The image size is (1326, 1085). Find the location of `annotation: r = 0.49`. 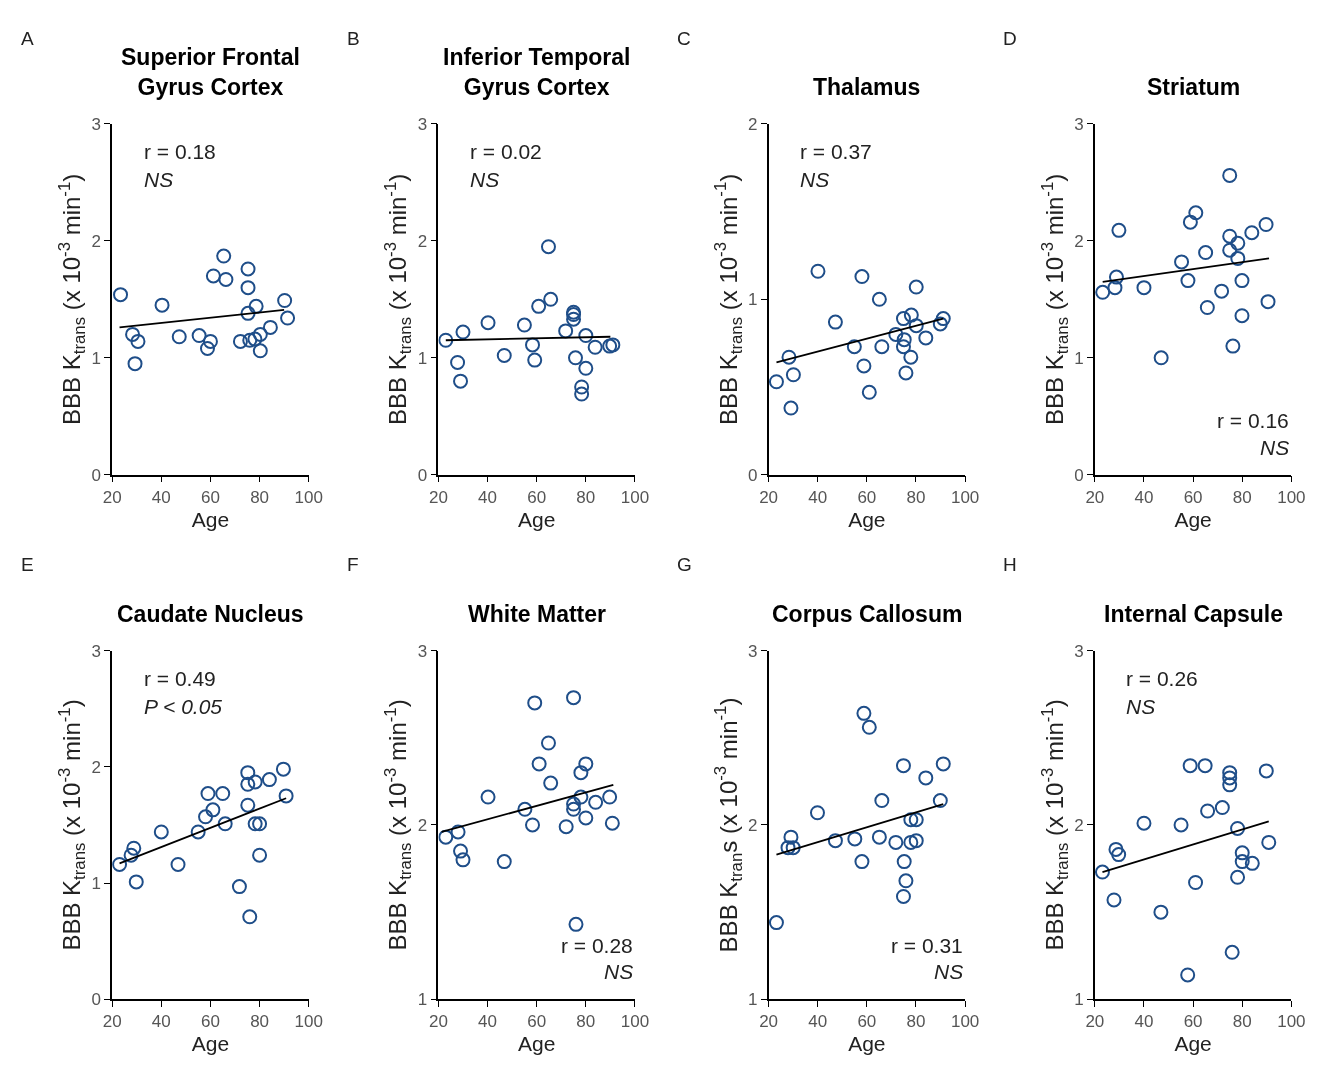

annotation: r = 0.49 is located at coordinates (180, 678).